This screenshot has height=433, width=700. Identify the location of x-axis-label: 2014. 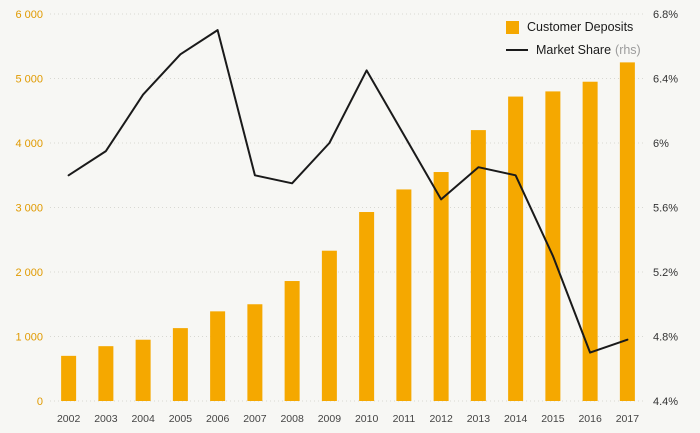
(516, 419).